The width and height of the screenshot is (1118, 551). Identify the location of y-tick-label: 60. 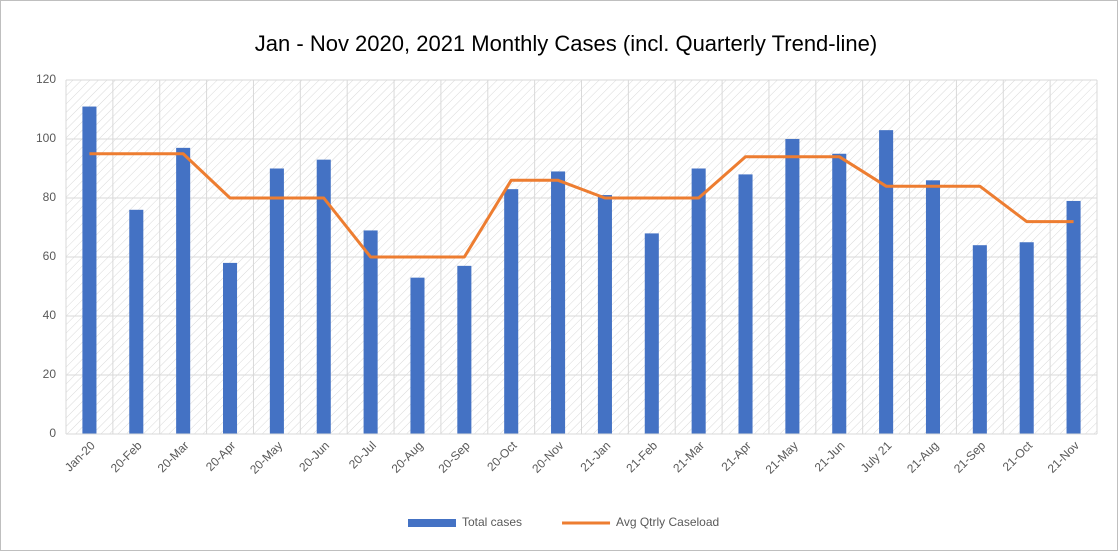
(50, 256).